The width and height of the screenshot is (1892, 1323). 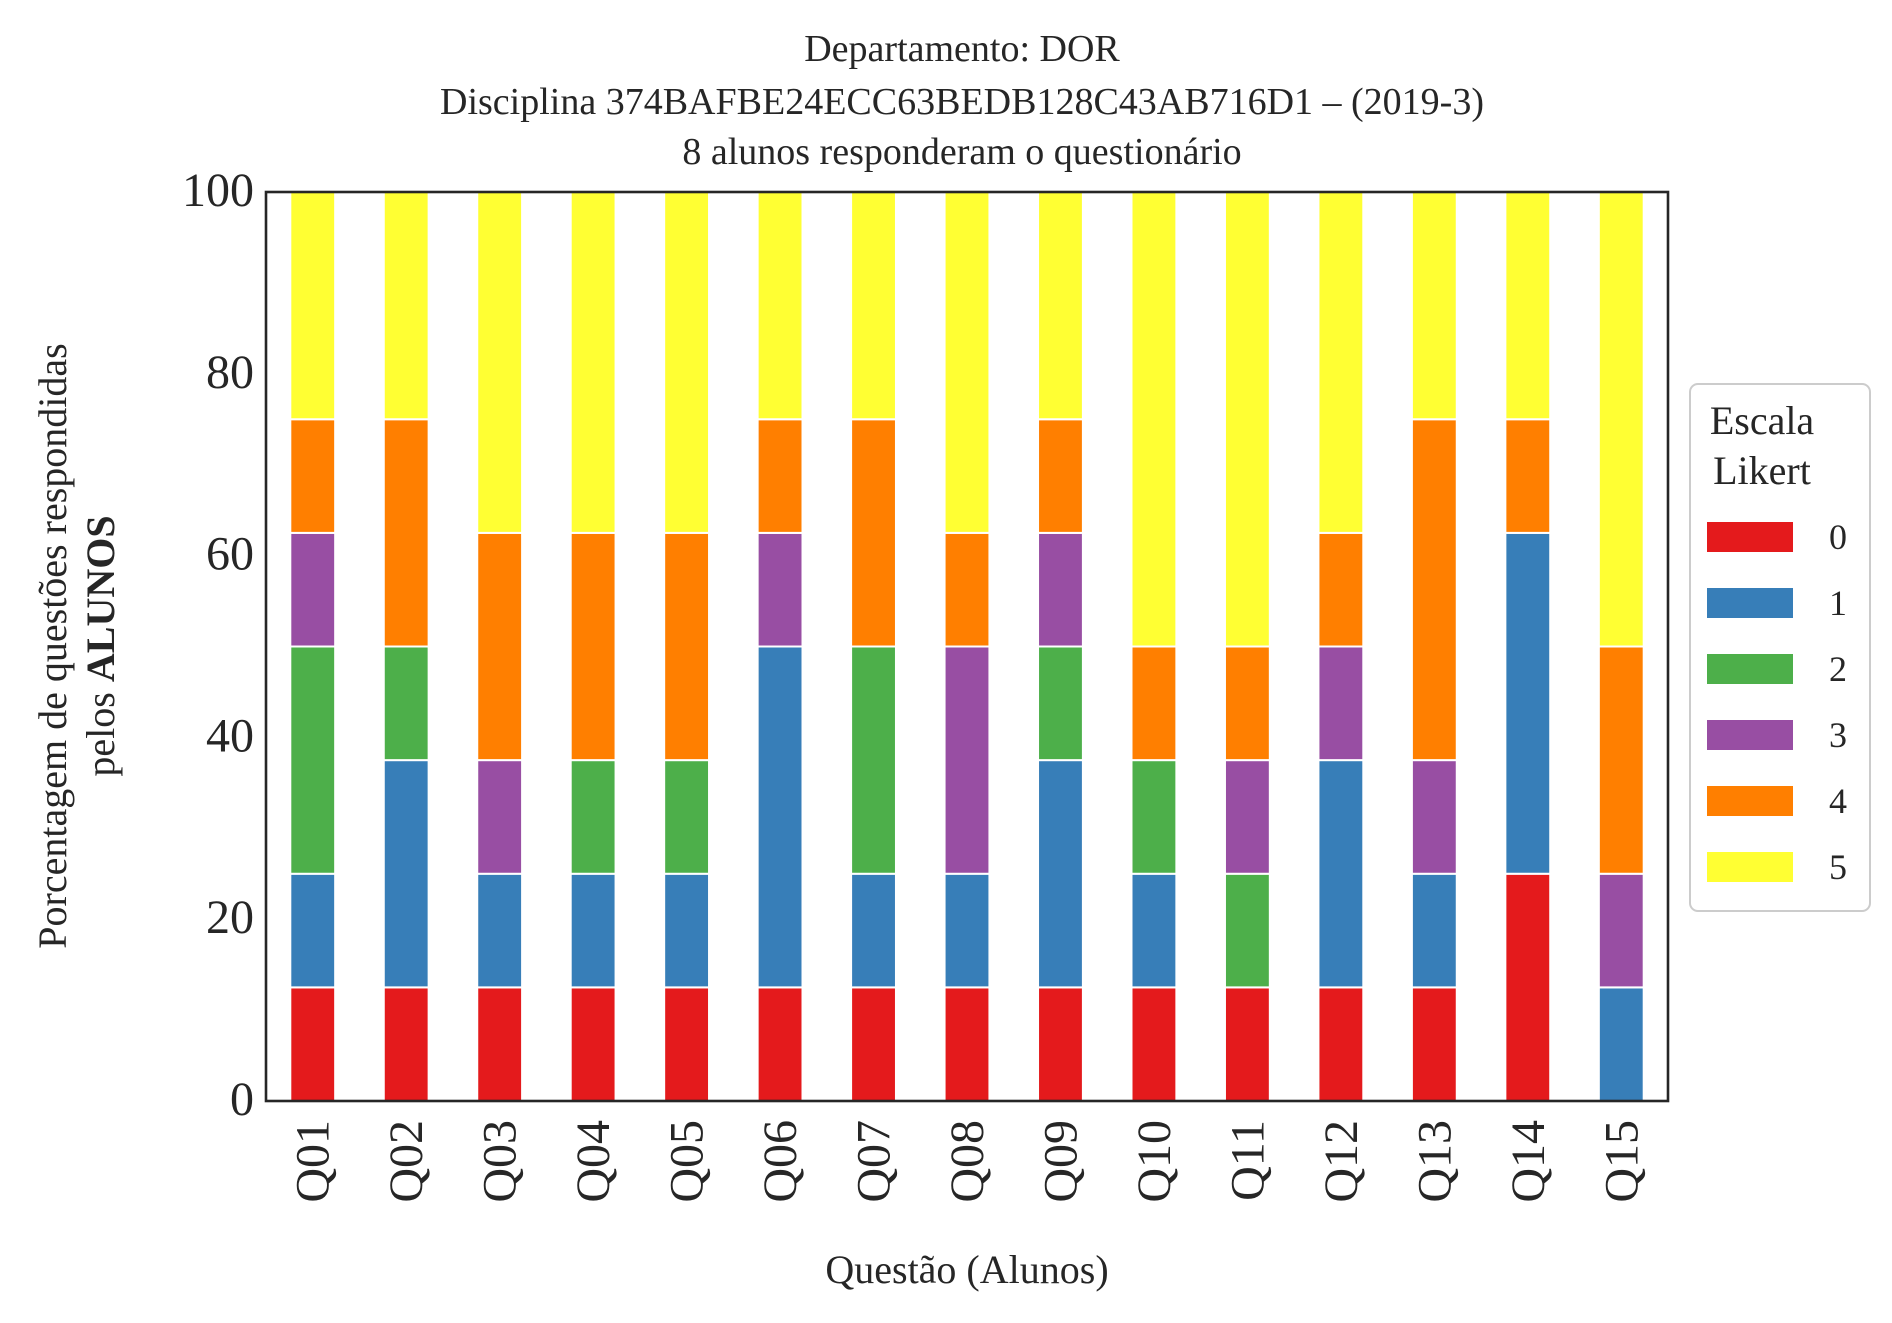 I want to click on legend-frame, so click(x=1780, y=647).